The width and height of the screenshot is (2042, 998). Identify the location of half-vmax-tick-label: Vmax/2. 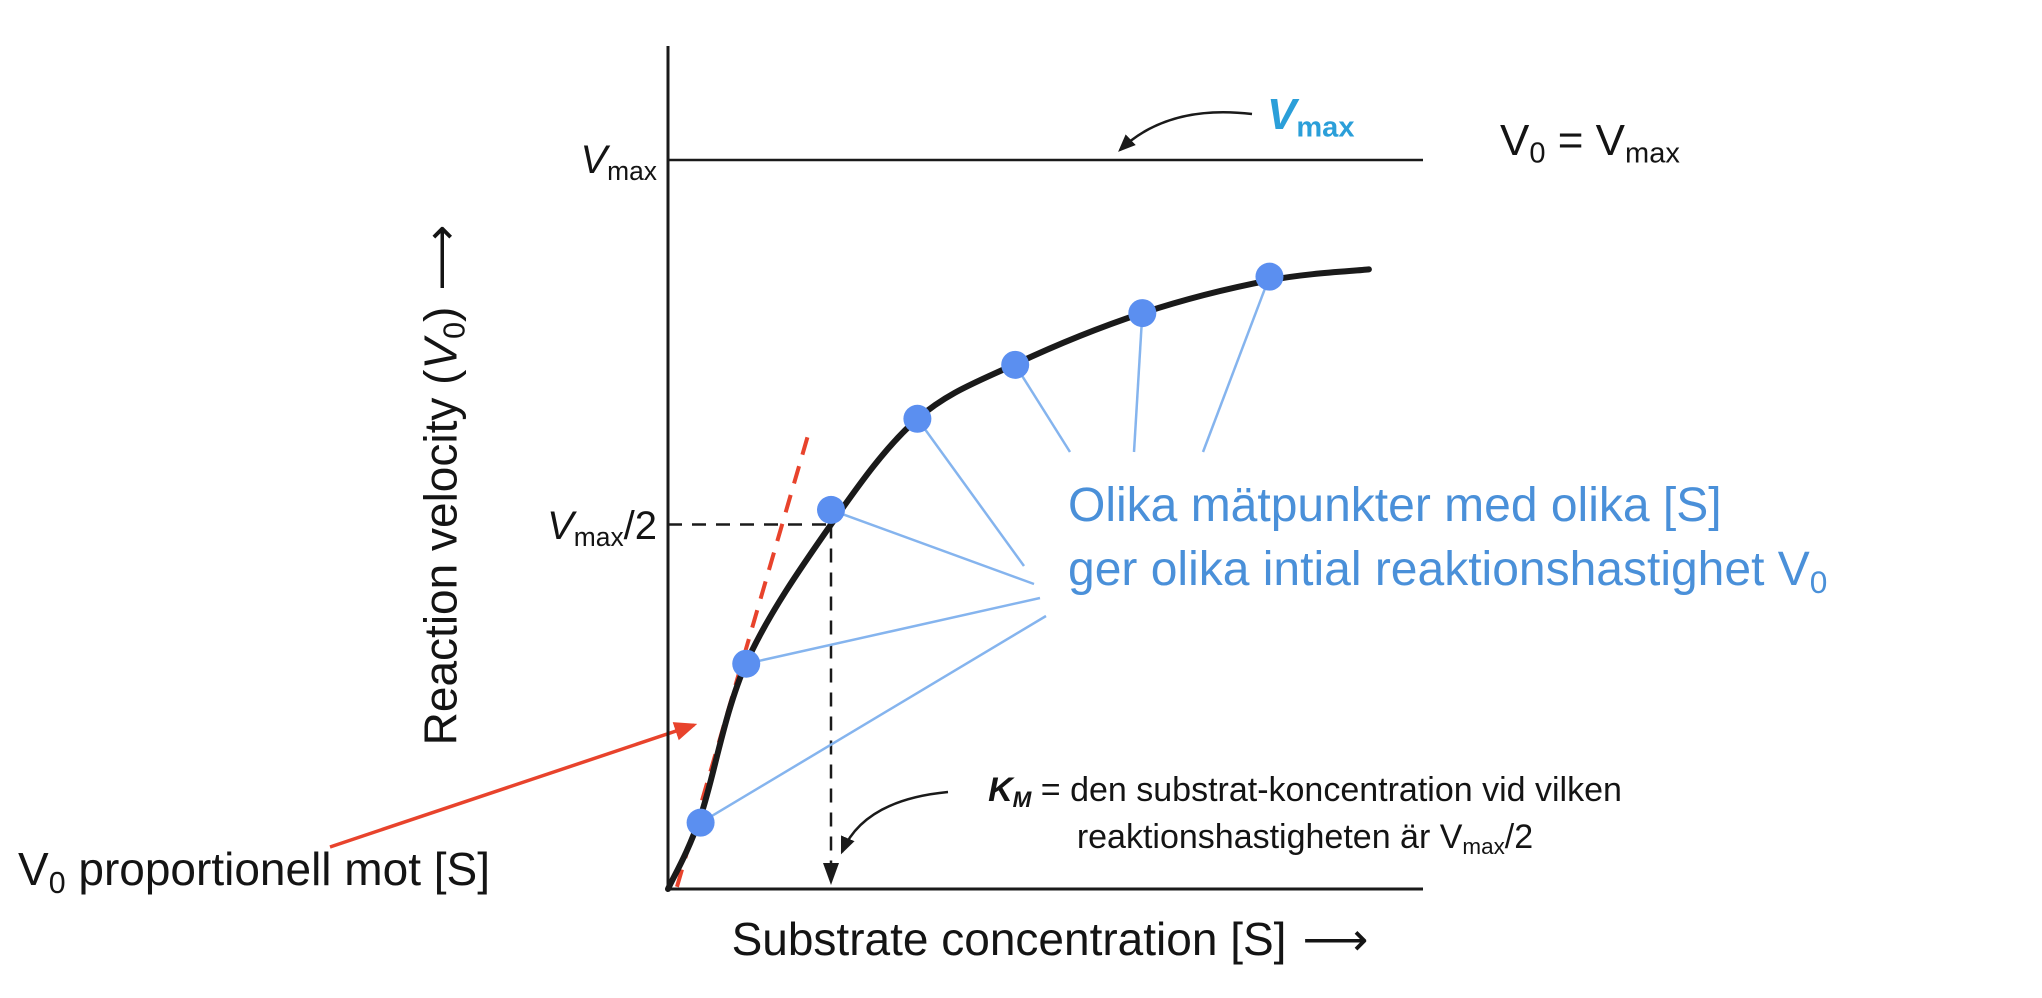
(602, 528).